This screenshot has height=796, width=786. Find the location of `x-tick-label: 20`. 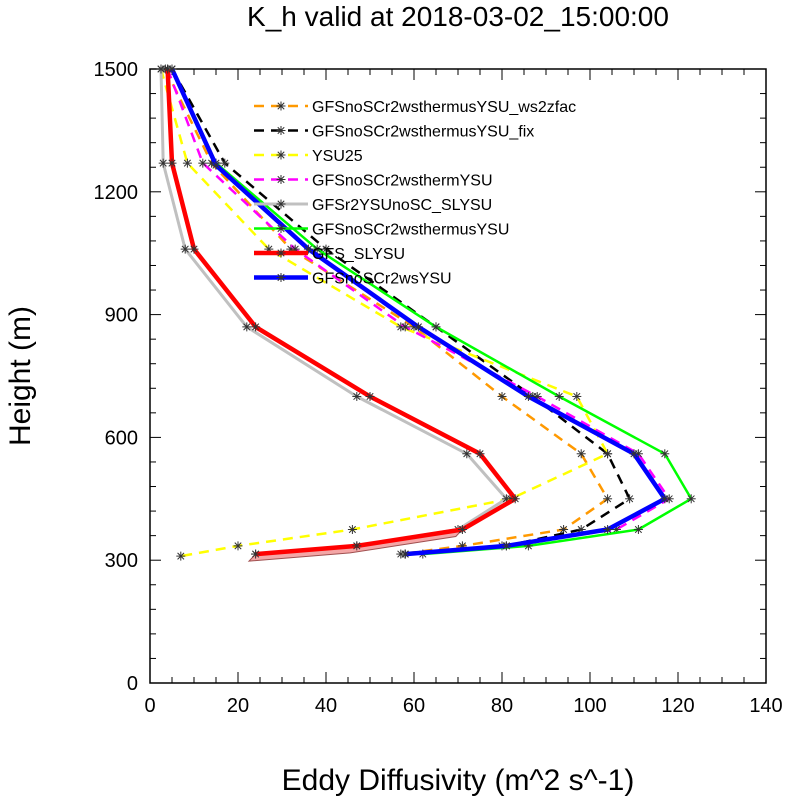

x-tick-label: 20 is located at coordinates (238, 706).